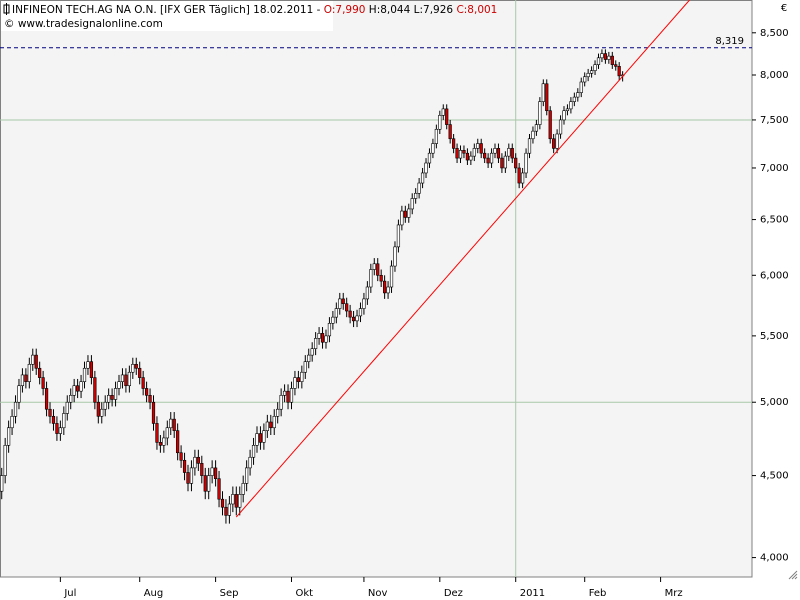 The width and height of the screenshot is (800, 600). Describe the element at coordinates (774, 168) in the screenshot. I see `y-tick-label: 7,000` at that location.